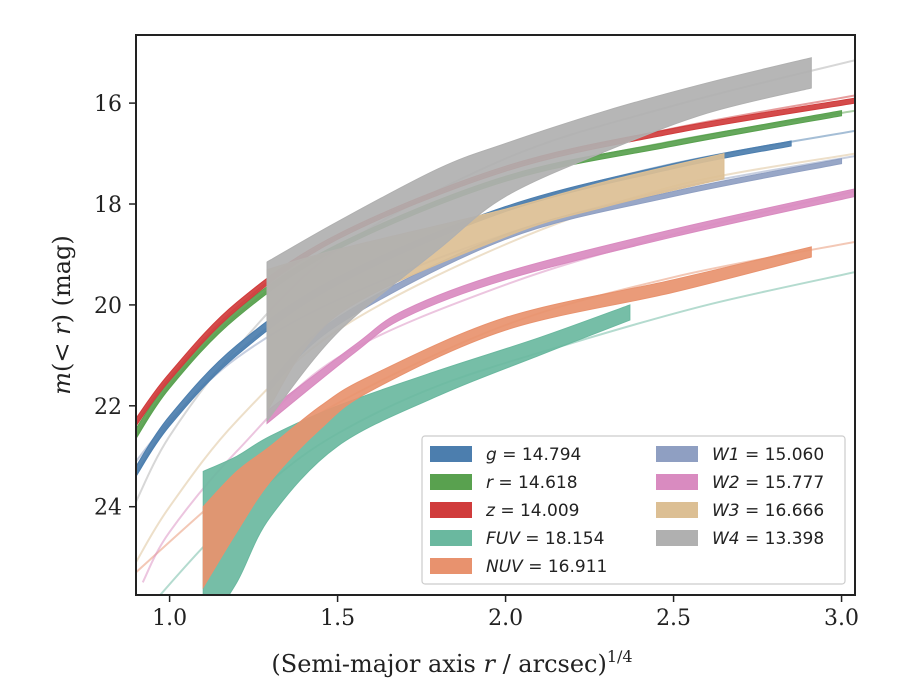  Describe the element at coordinates (337, 618) in the screenshot. I see `x-tick-label: 1.5` at that location.